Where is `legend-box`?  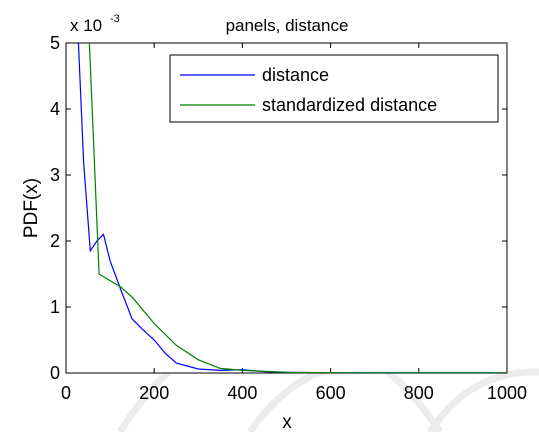
legend-box is located at coordinates (334, 88).